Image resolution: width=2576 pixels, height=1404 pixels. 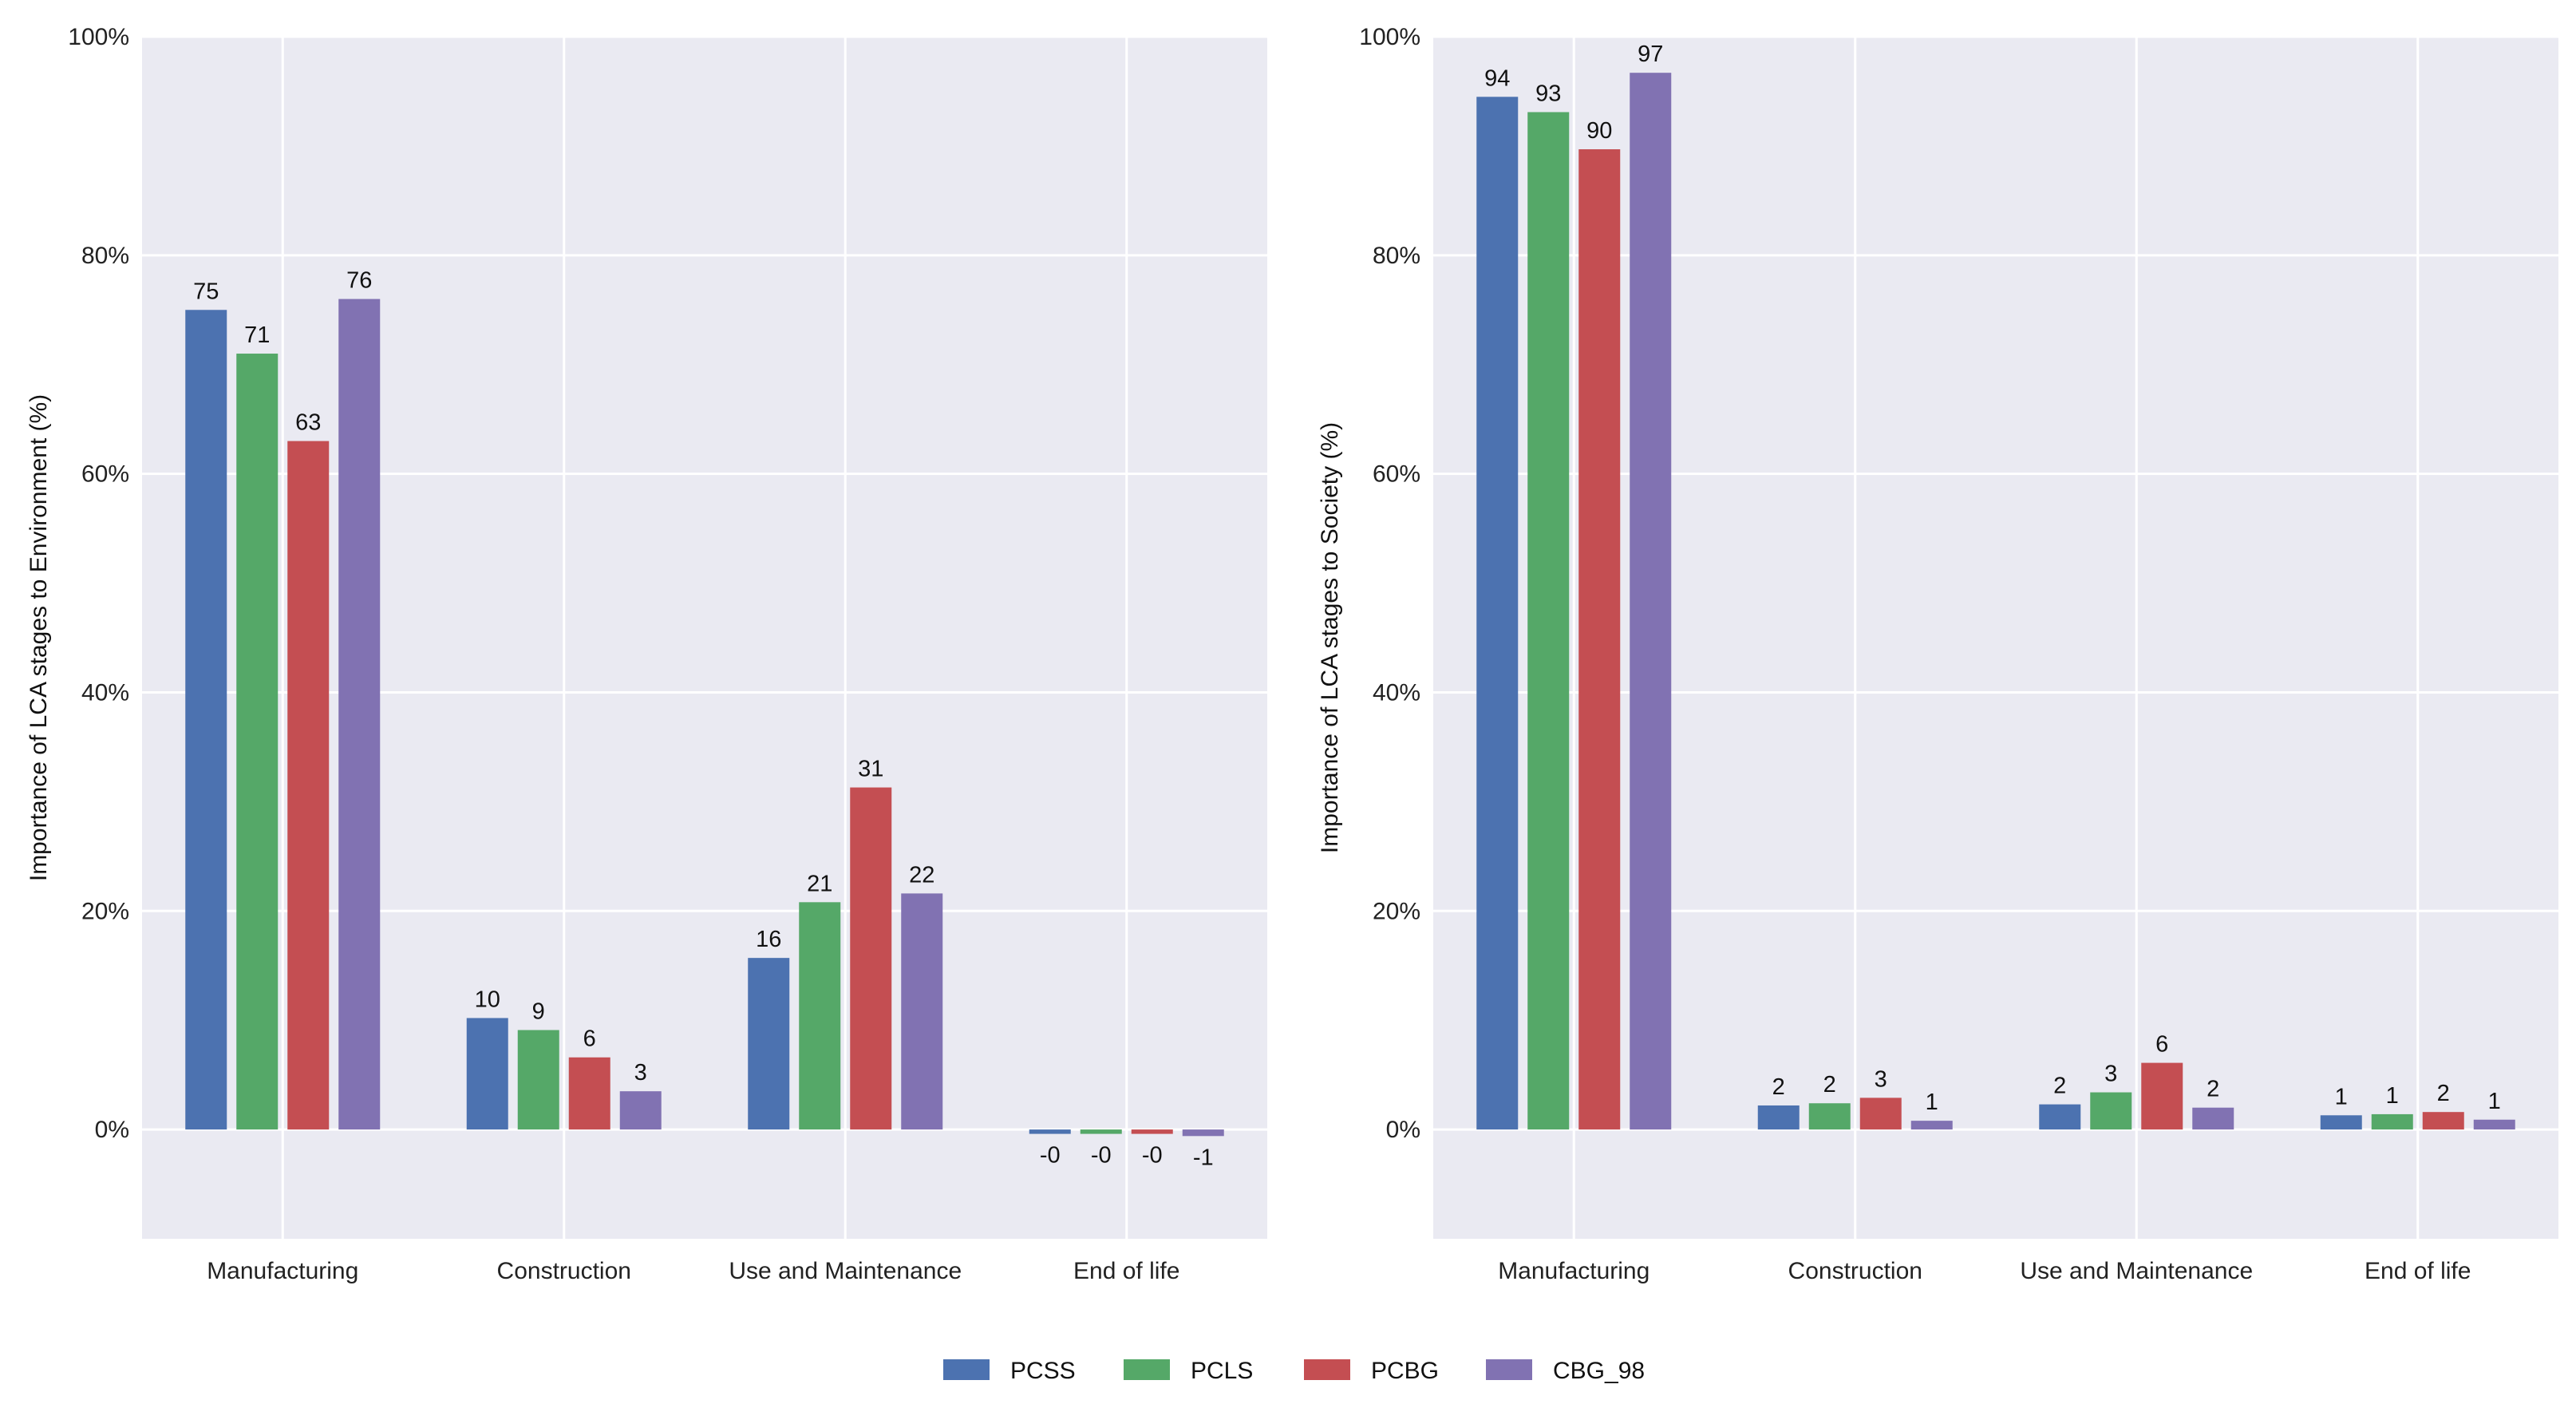 I want to click on data-label: 97, so click(x=1650, y=54).